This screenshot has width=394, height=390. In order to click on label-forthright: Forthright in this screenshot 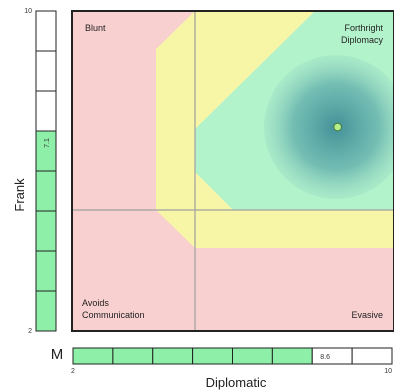, I will do `click(363, 28)`.